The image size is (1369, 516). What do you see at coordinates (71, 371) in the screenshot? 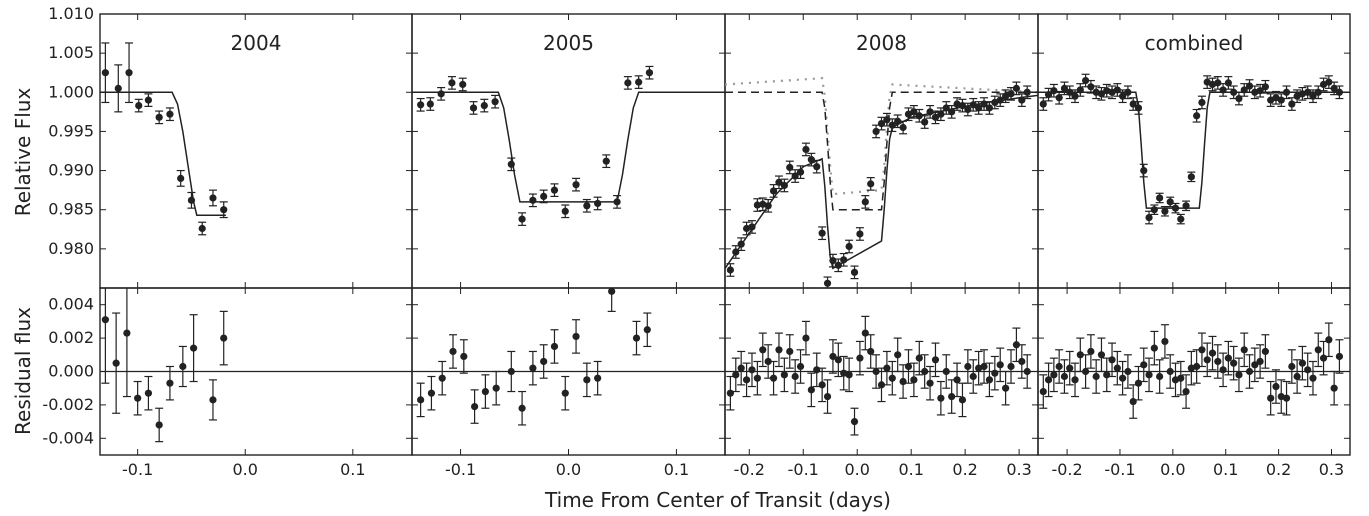
I see `y-tick-label-bottom: 0.000` at bounding box center [71, 371].